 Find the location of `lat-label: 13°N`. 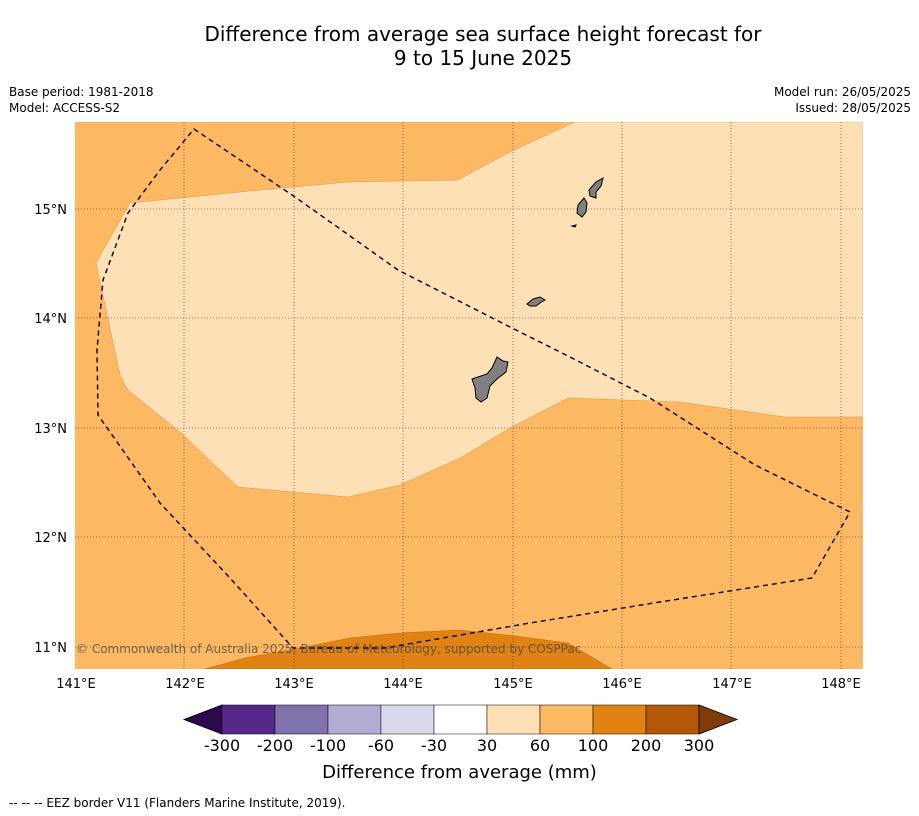

lat-label: 13°N is located at coordinates (50, 429).